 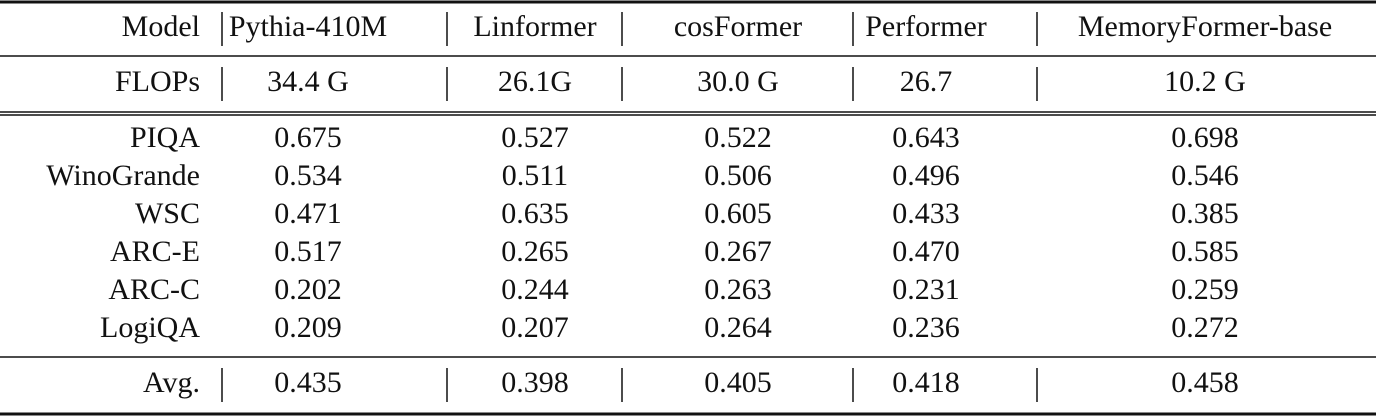 What do you see at coordinates (926, 382) in the screenshot?
I see `cell: 0.418` at bounding box center [926, 382].